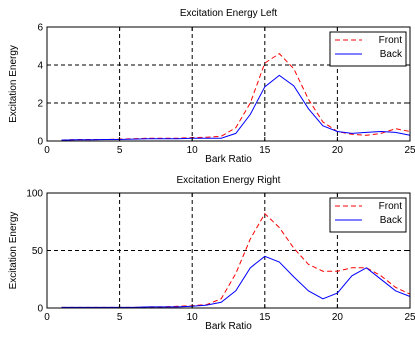 The height and width of the screenshot is (337, 415). Describe the element at coordinates (228, 13) in the screenshot. I see `chart-title: Excitation Energy Left` at that location.